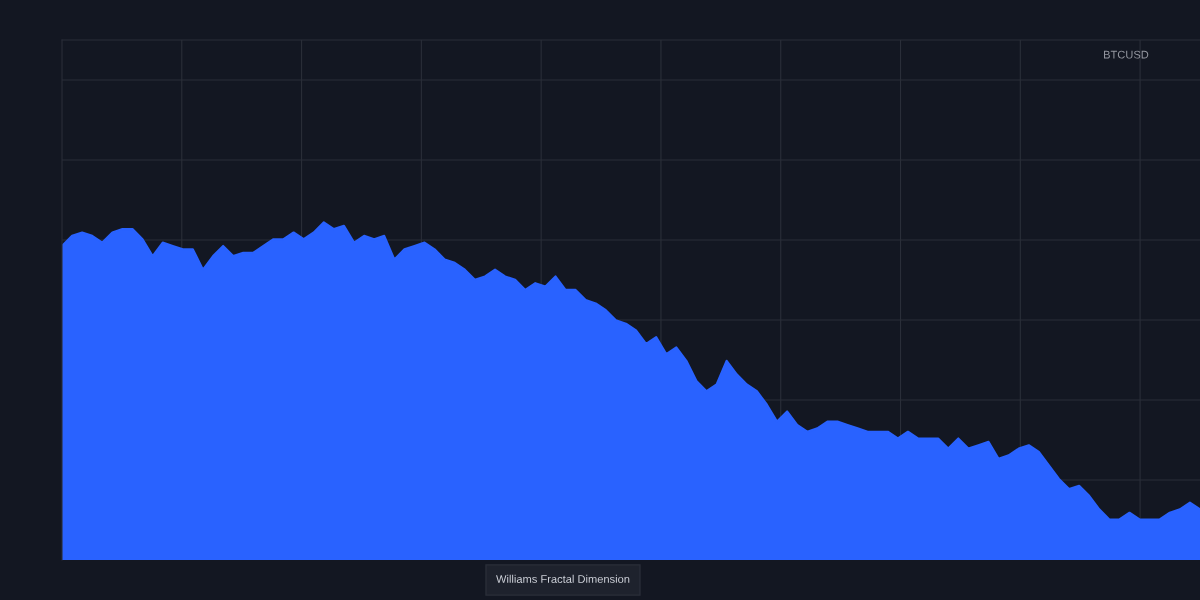 The height and width of the screenshot is (600, 1200). Describe the element at coordinates (1126, 54) in the screenshot. I see `text: BTCUSD` at that location.